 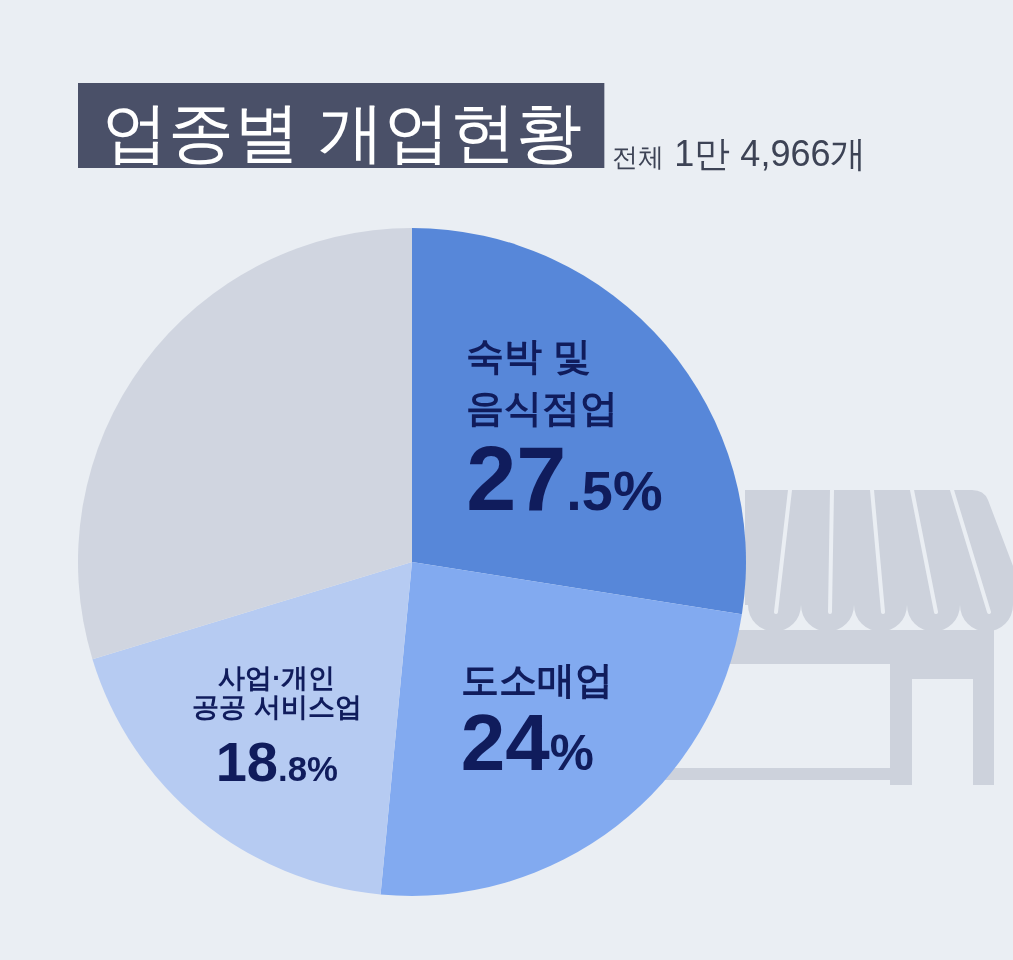 What do you see at coordinates (527, 743) in the screenshot?
I see `data-label: 24%` at bounding box center [527, 743].